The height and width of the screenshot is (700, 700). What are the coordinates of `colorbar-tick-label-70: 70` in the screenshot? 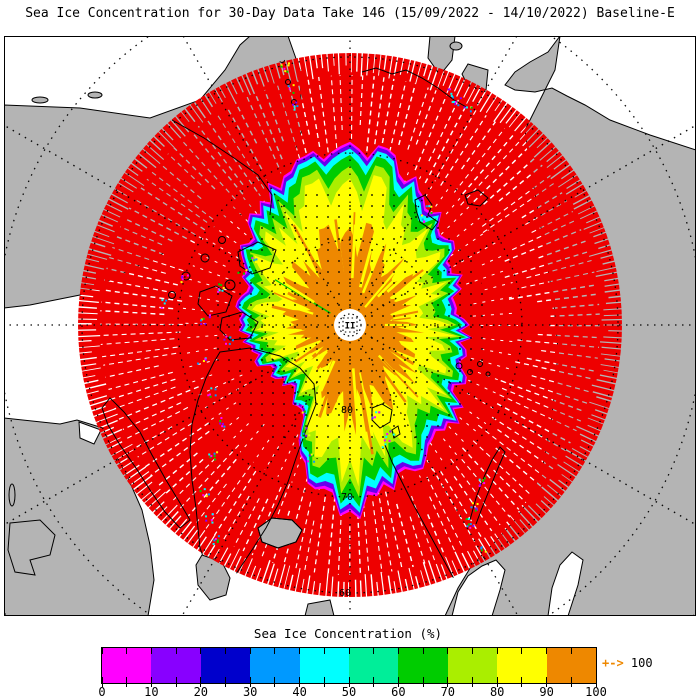 It's located at (448, 692).